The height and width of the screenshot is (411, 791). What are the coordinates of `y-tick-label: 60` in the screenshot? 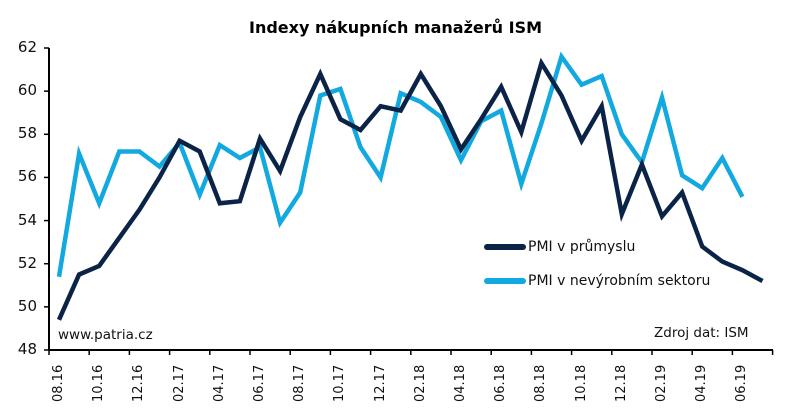 It's located at (27, 90).